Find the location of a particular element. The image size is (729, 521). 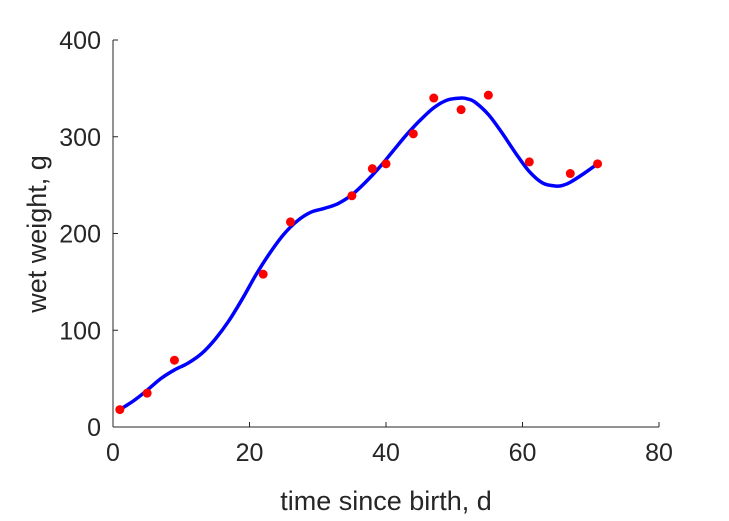

x-axis-label: time since birth, d is located at coordinates (386, 501).